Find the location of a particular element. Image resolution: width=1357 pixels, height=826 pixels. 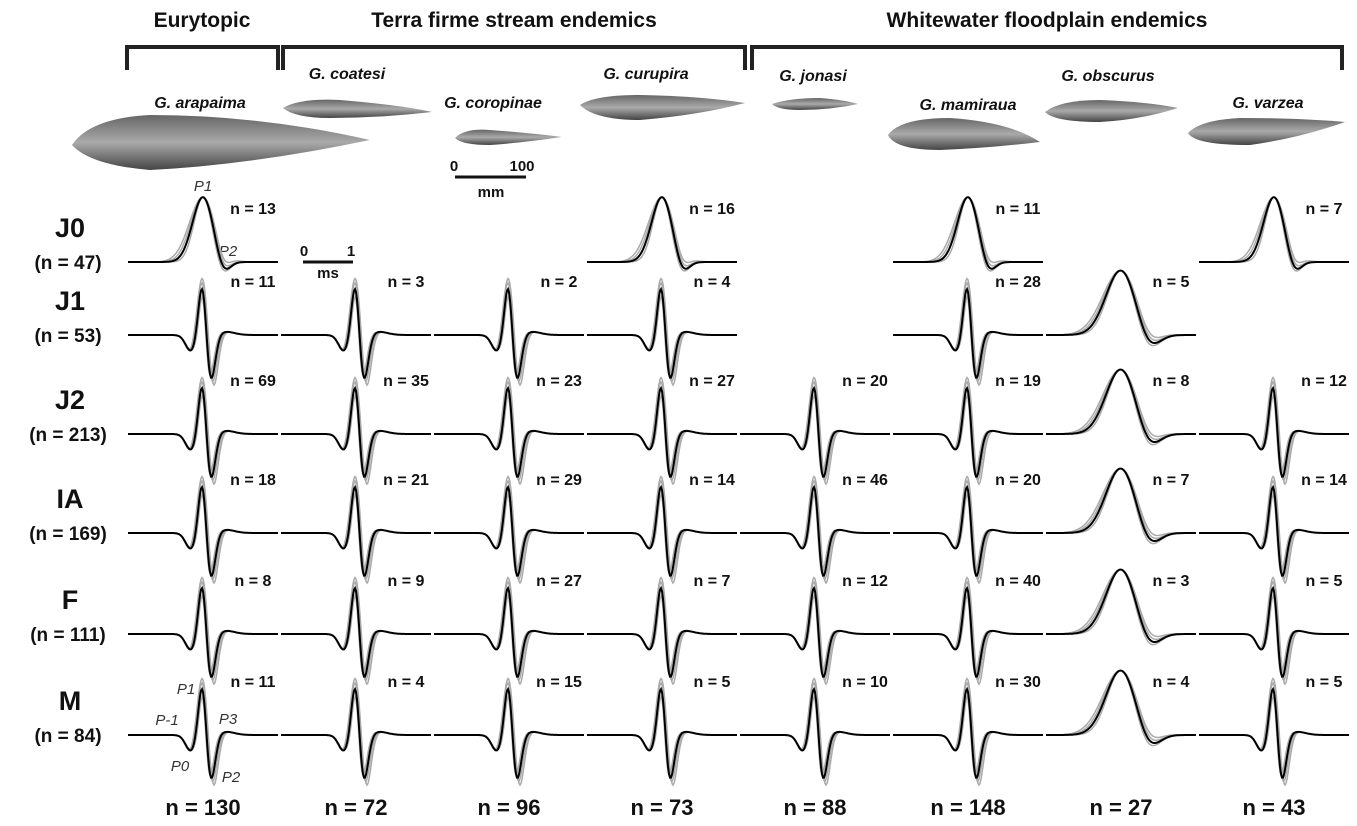

species-name: G. obscurus is located at coordinates (1107, 76).